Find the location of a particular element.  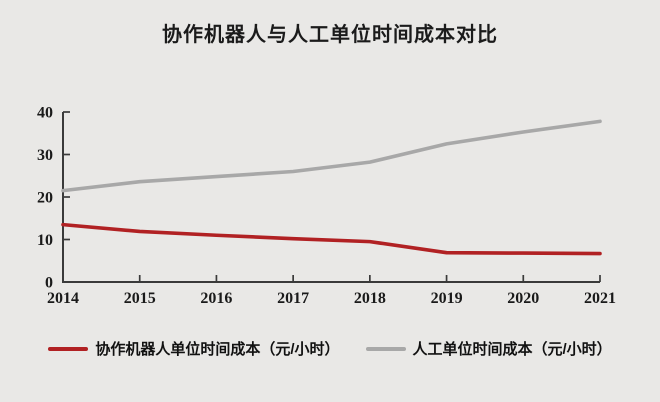

svg-text: 2020 is located at coordinates (523, 298).